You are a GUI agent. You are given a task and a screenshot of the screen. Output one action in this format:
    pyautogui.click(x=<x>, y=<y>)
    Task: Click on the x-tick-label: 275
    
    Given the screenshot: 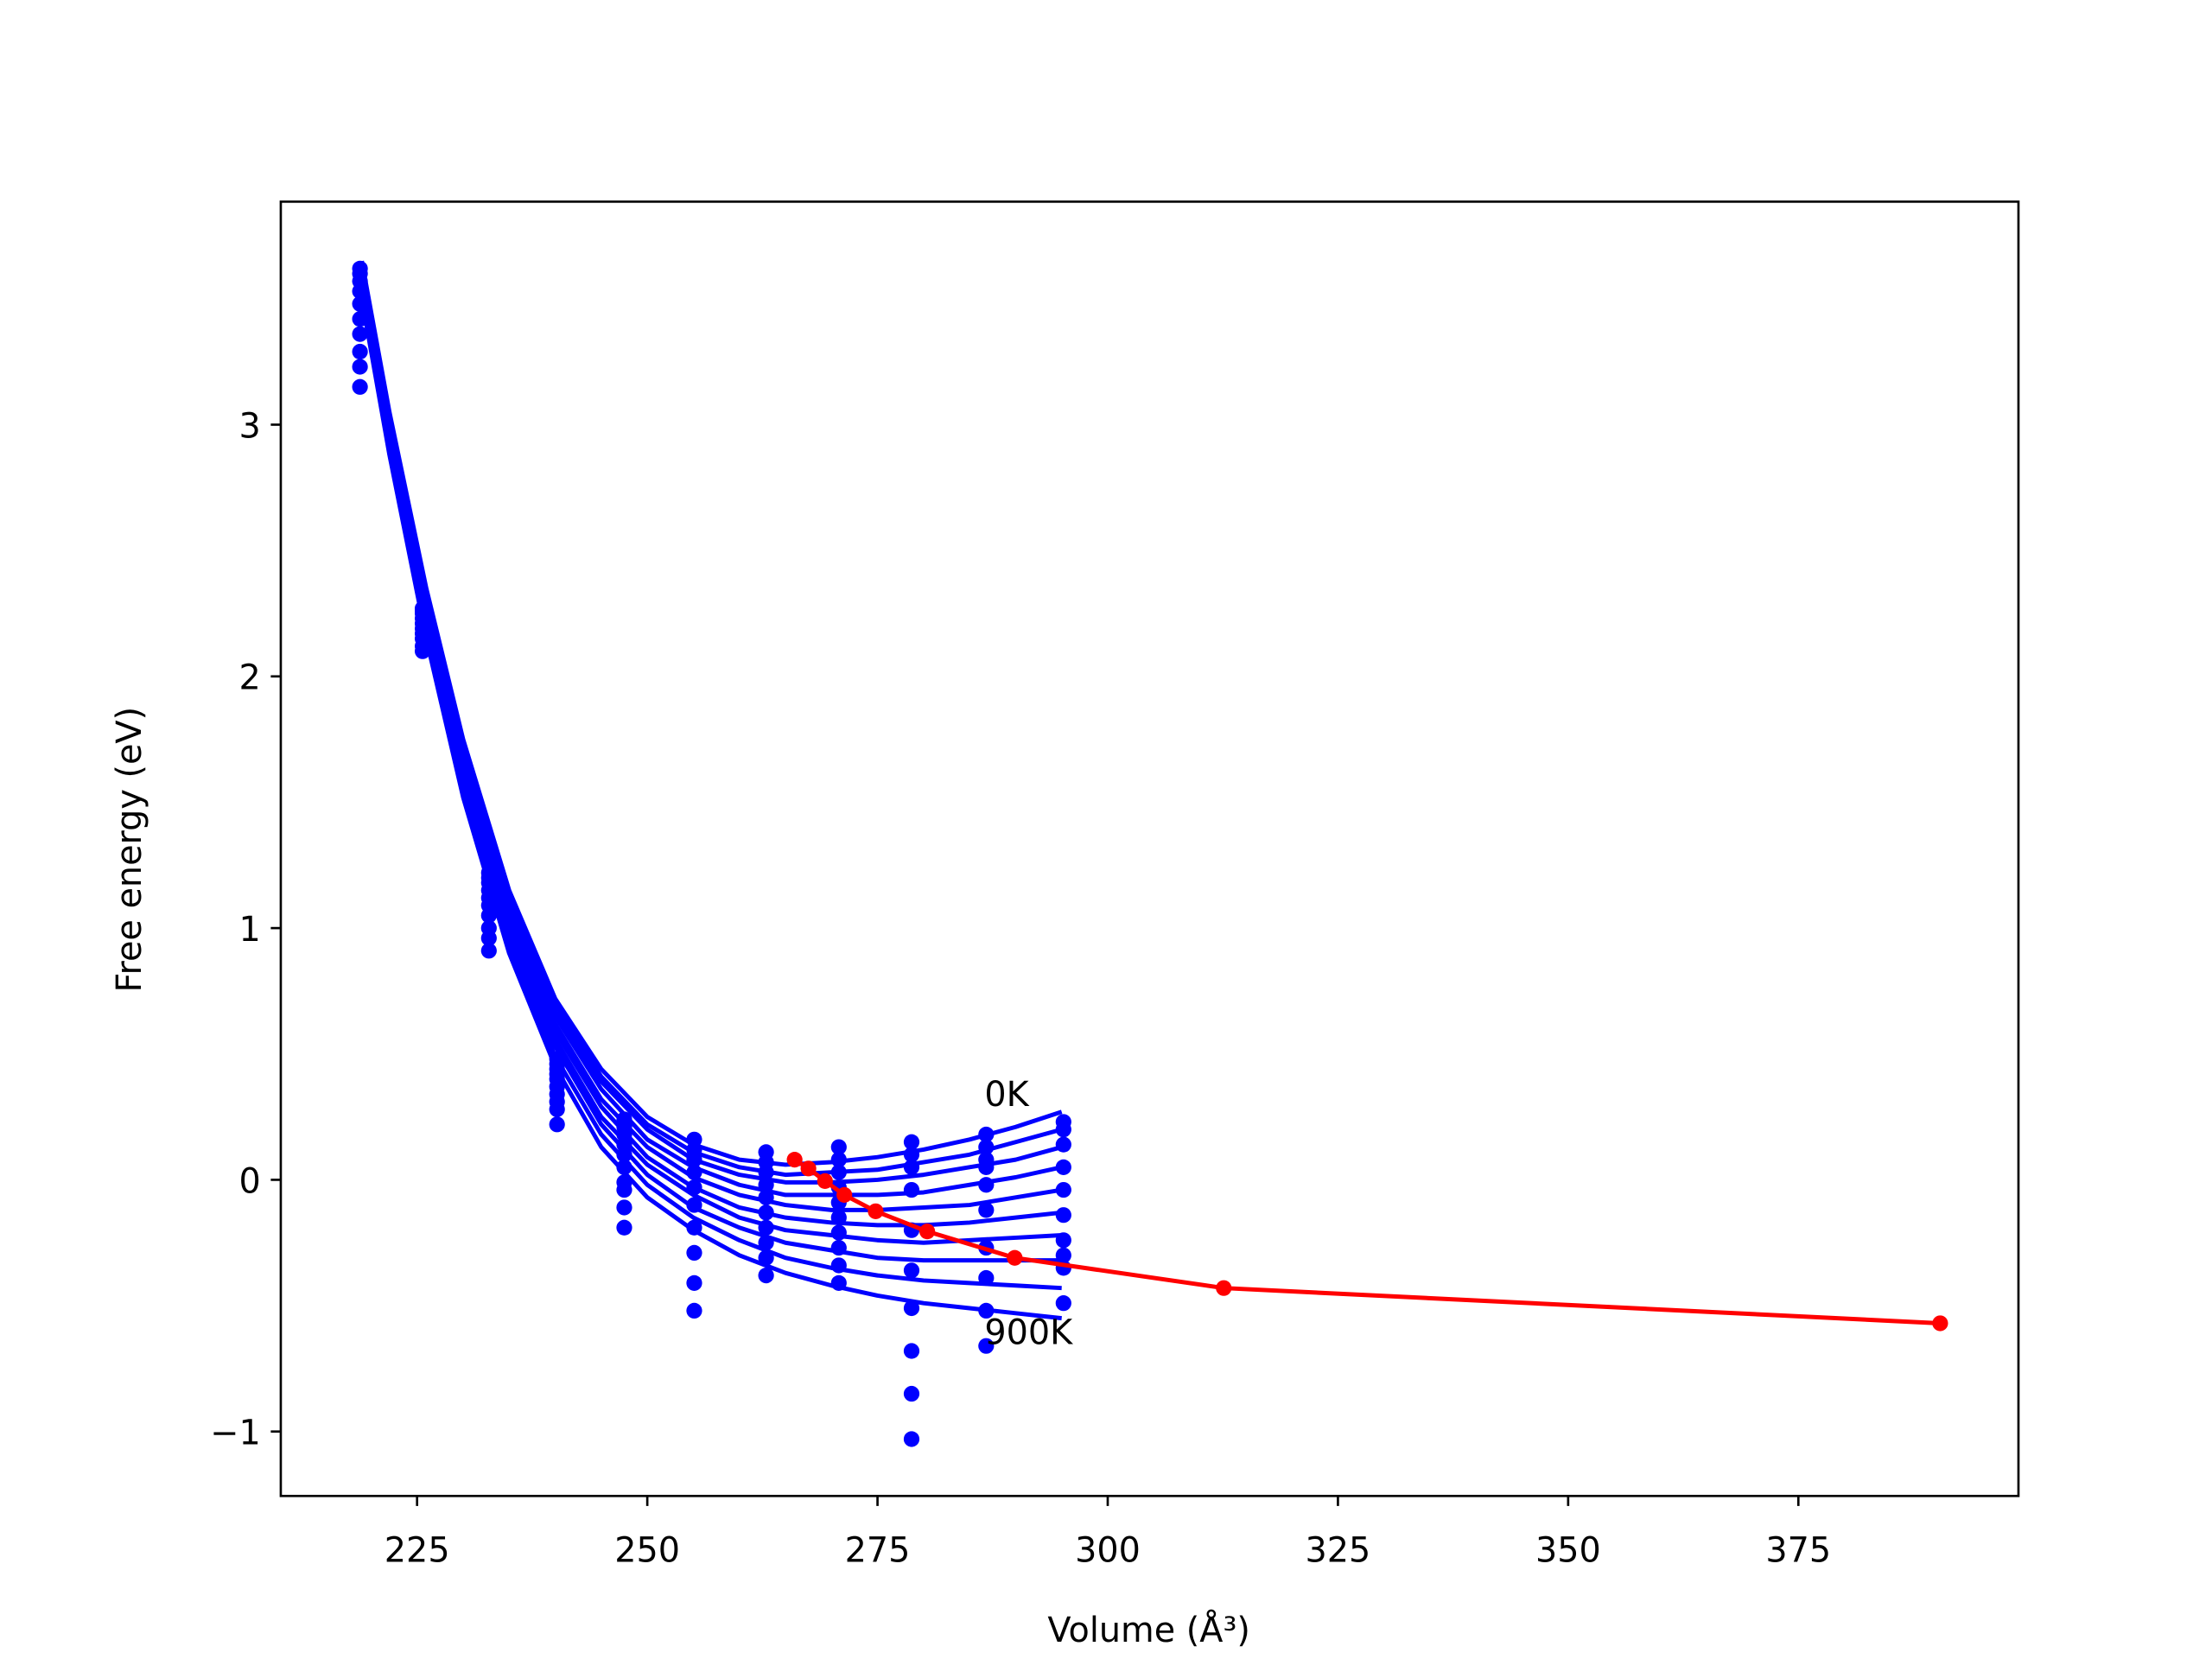 What is the action you would take?
    pyautogui.click(x=878, y=1550)
    